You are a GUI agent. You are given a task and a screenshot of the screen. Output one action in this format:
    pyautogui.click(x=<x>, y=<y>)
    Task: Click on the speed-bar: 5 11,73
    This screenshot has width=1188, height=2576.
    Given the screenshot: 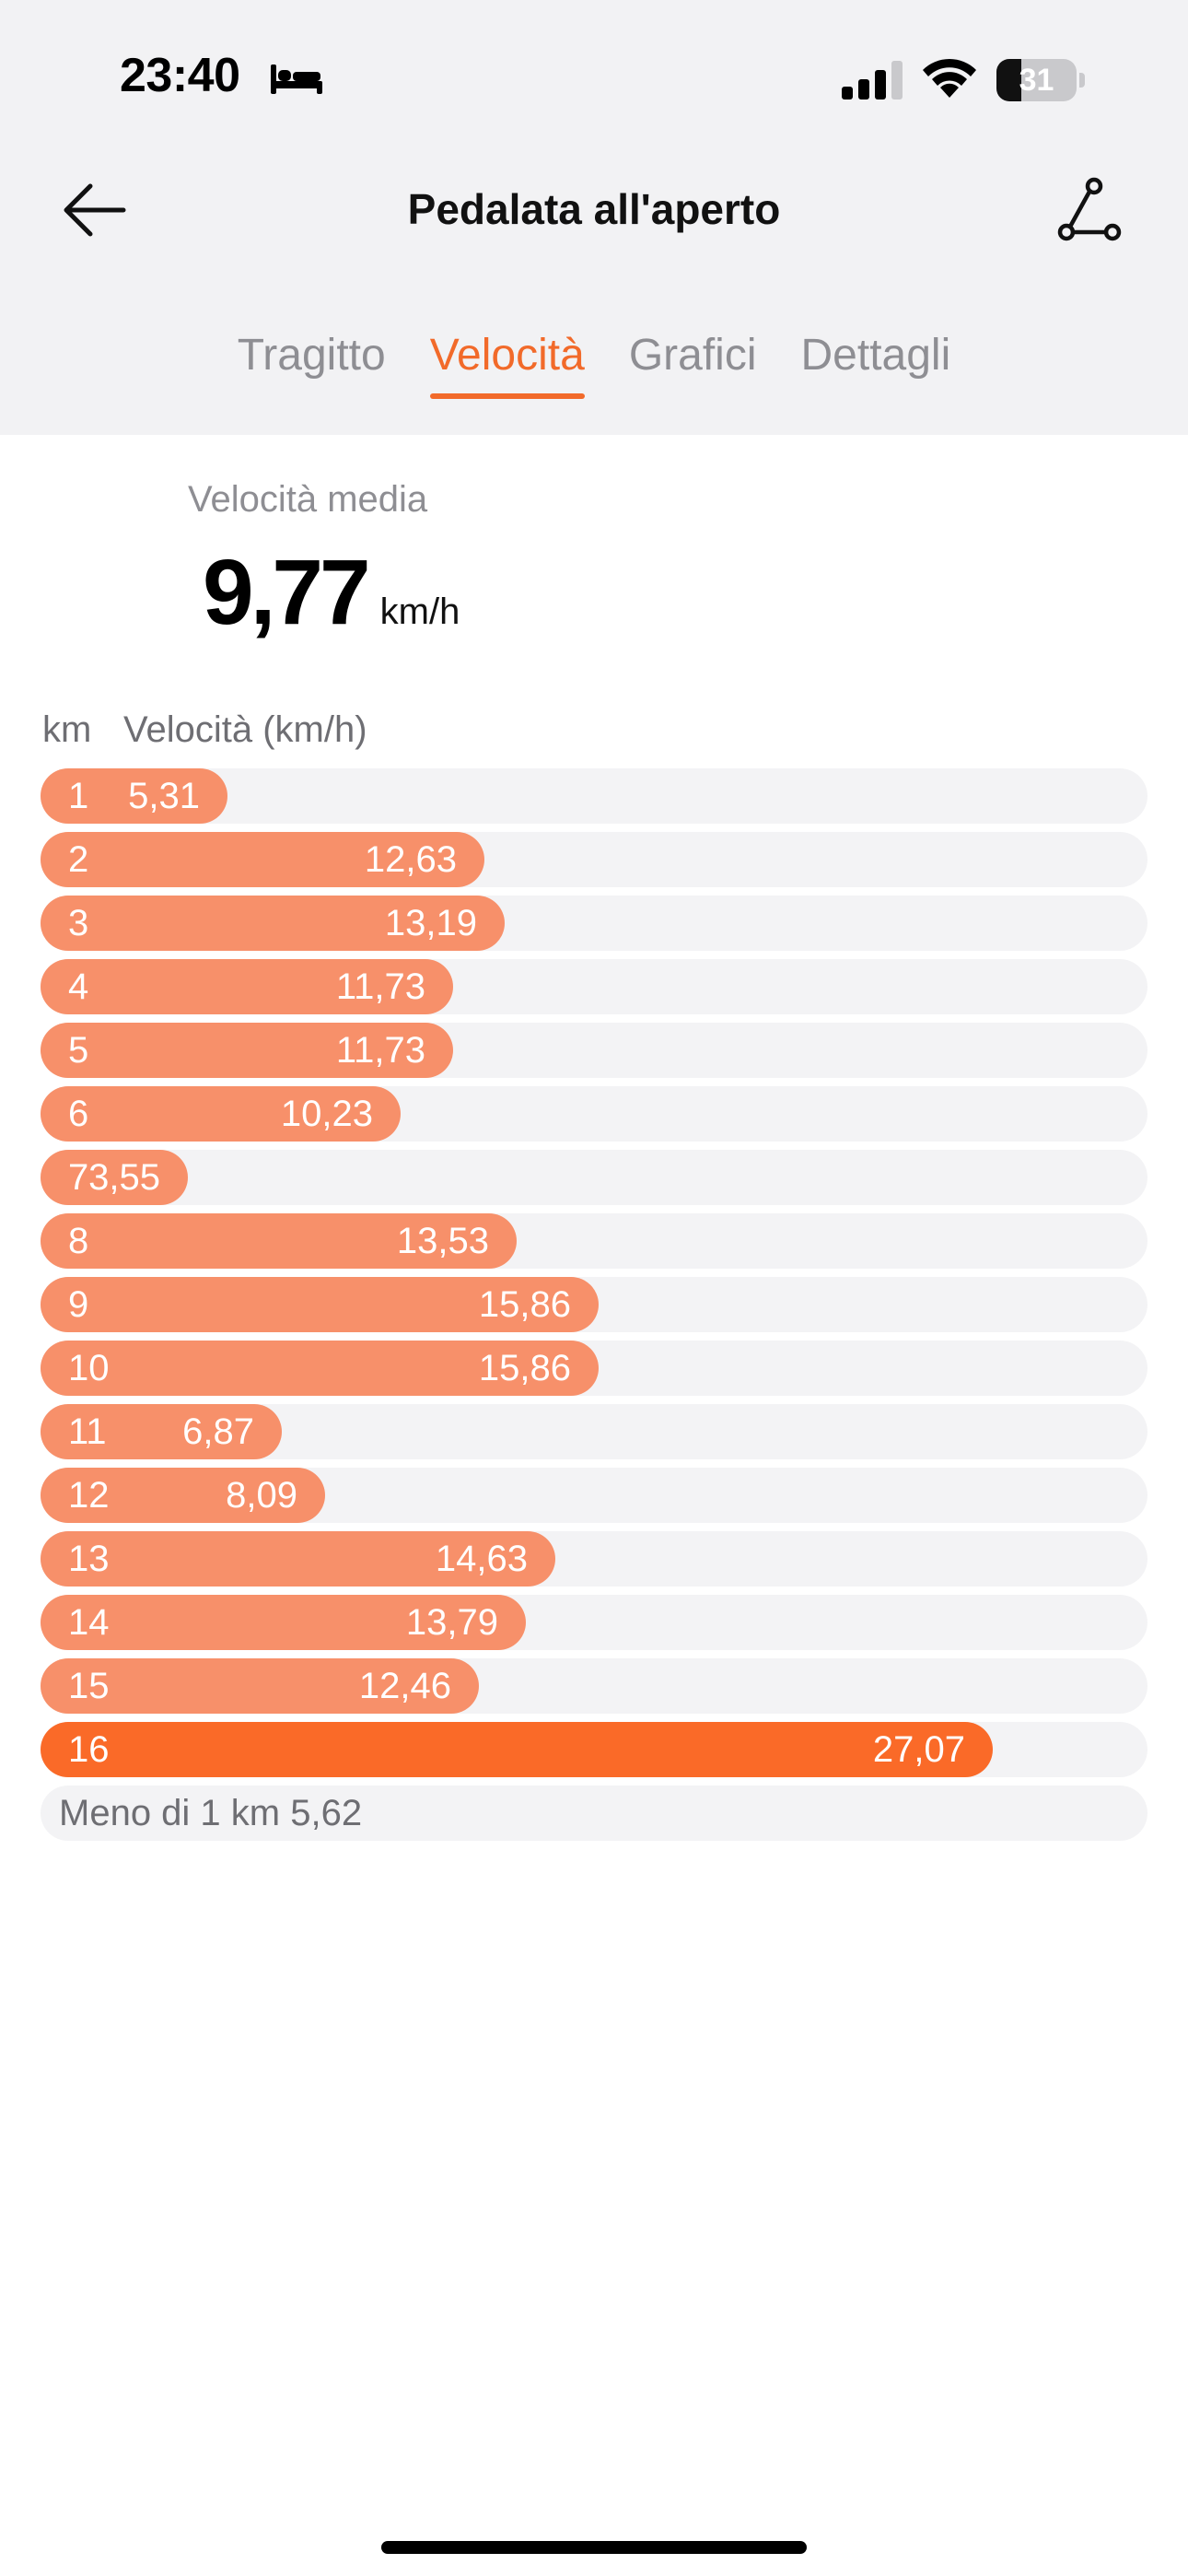 What is the action you would take?
    pyautogui.click(x=247, y=1050)
    